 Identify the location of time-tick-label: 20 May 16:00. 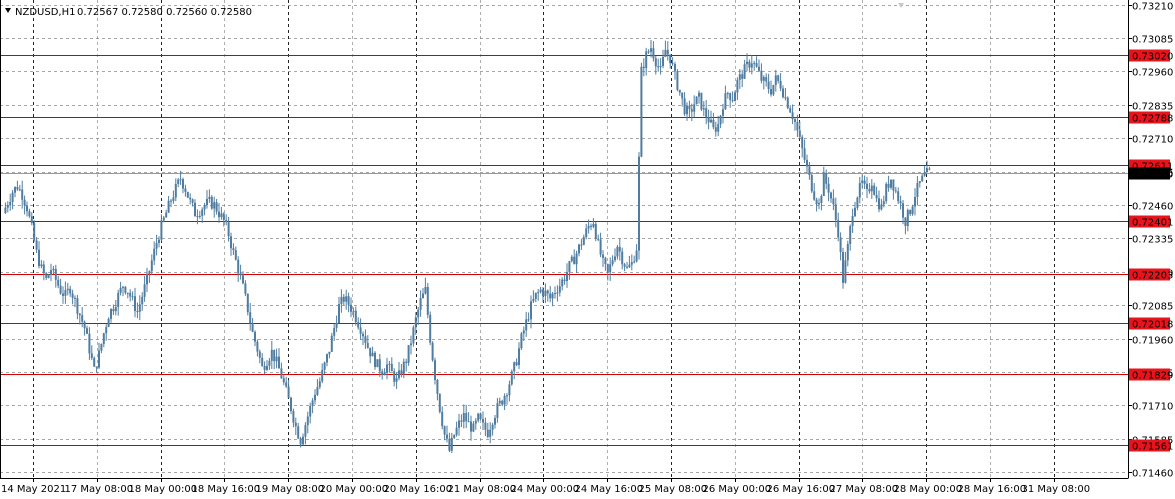
(418, 489).